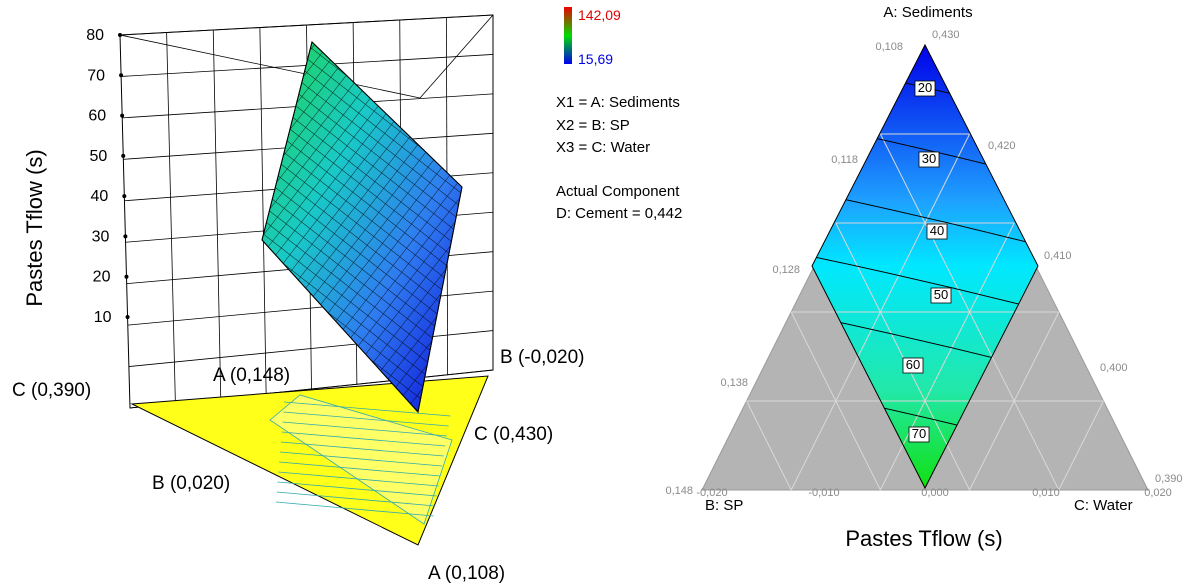 This screenshot has width=1204, height=588. Describe the element at coordinates (927, 12) in the screenshot. I see `ternary-top-label: A: Sediments` at that location.